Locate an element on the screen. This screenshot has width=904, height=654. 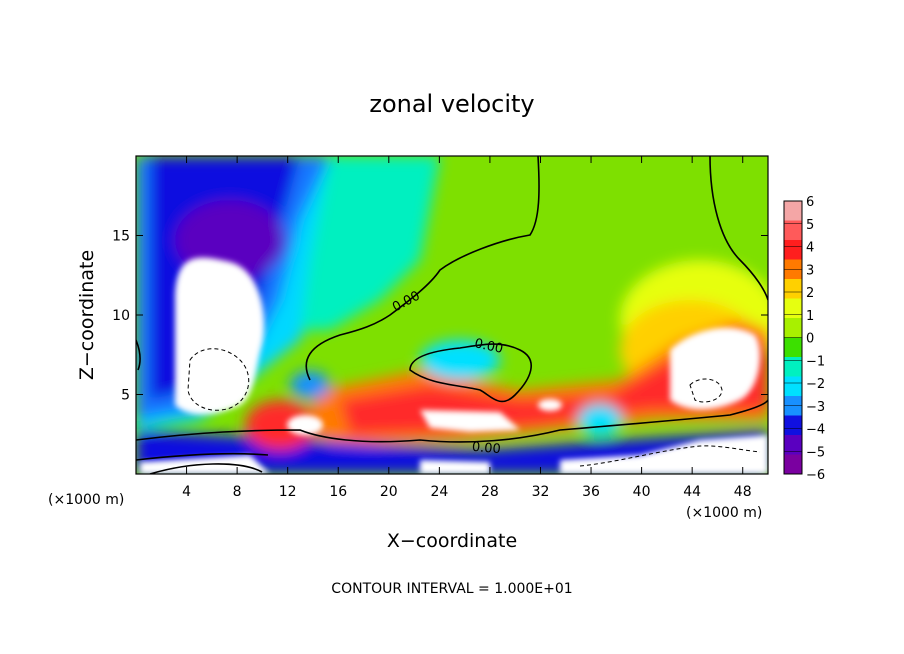
colorbar-label: 5 is located at coordinates (810, 225).